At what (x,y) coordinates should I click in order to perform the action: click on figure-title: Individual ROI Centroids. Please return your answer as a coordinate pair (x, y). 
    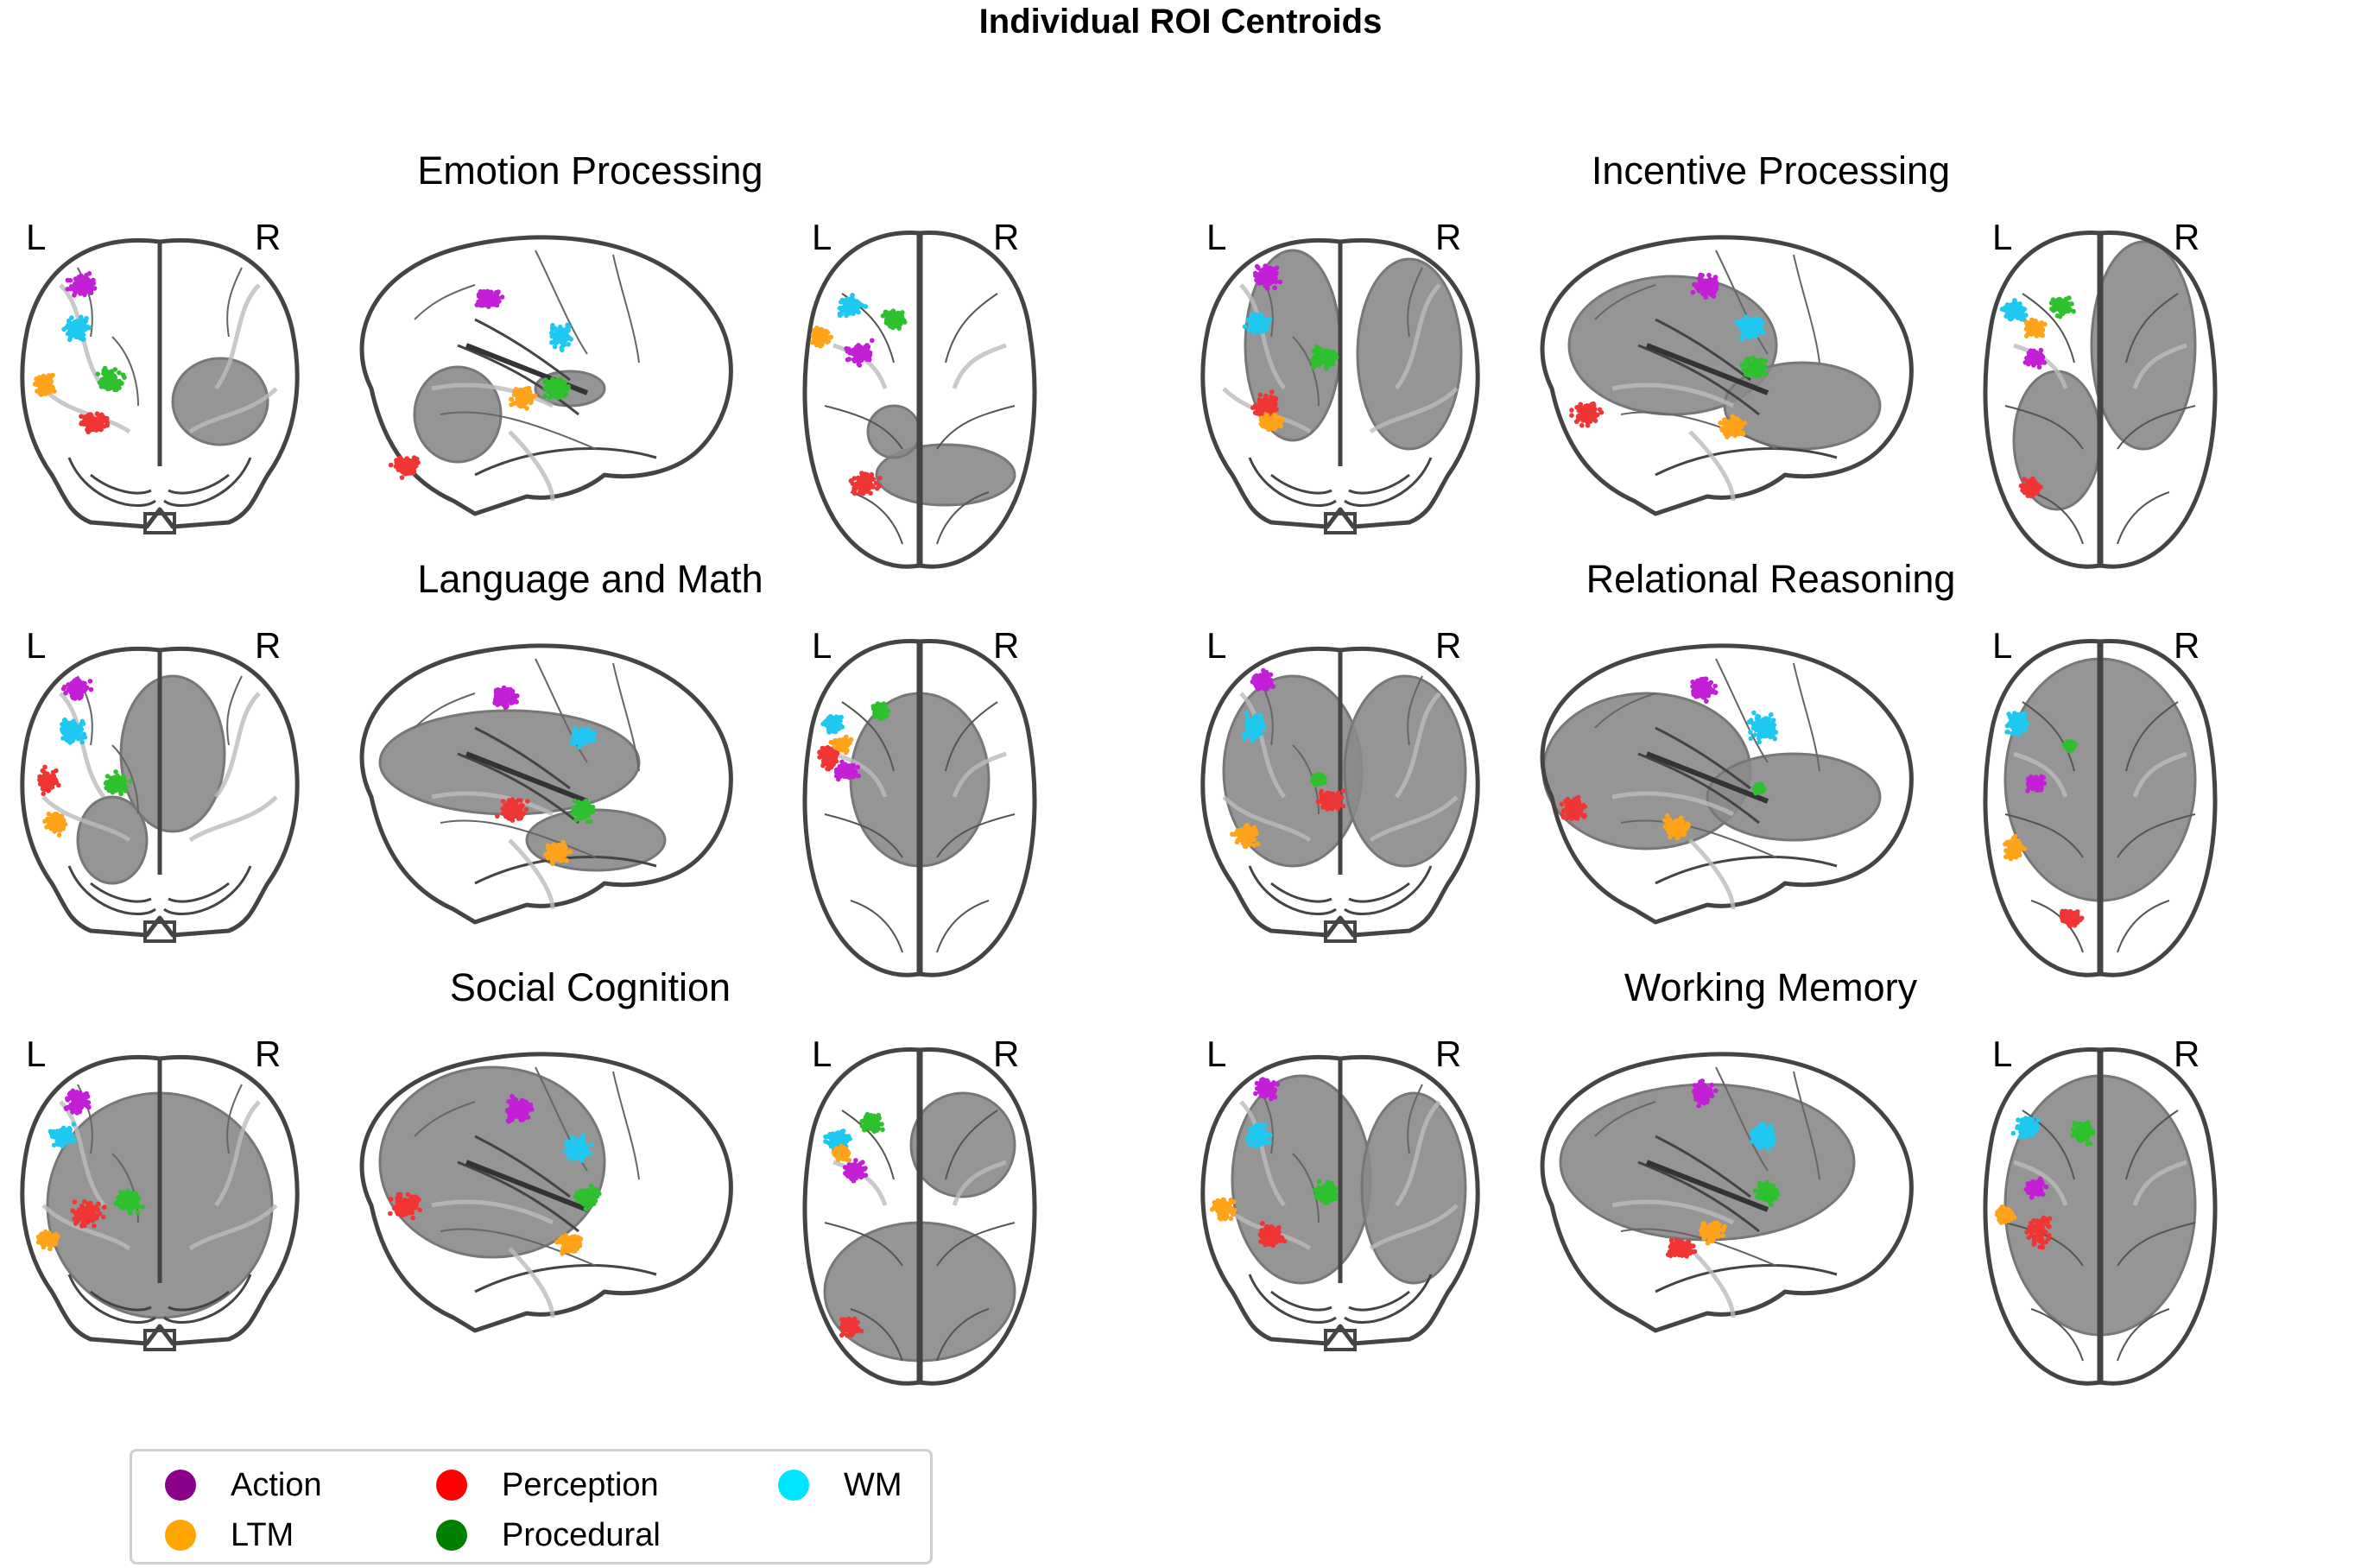
    Looking at the image, I should click on (1180, 22).